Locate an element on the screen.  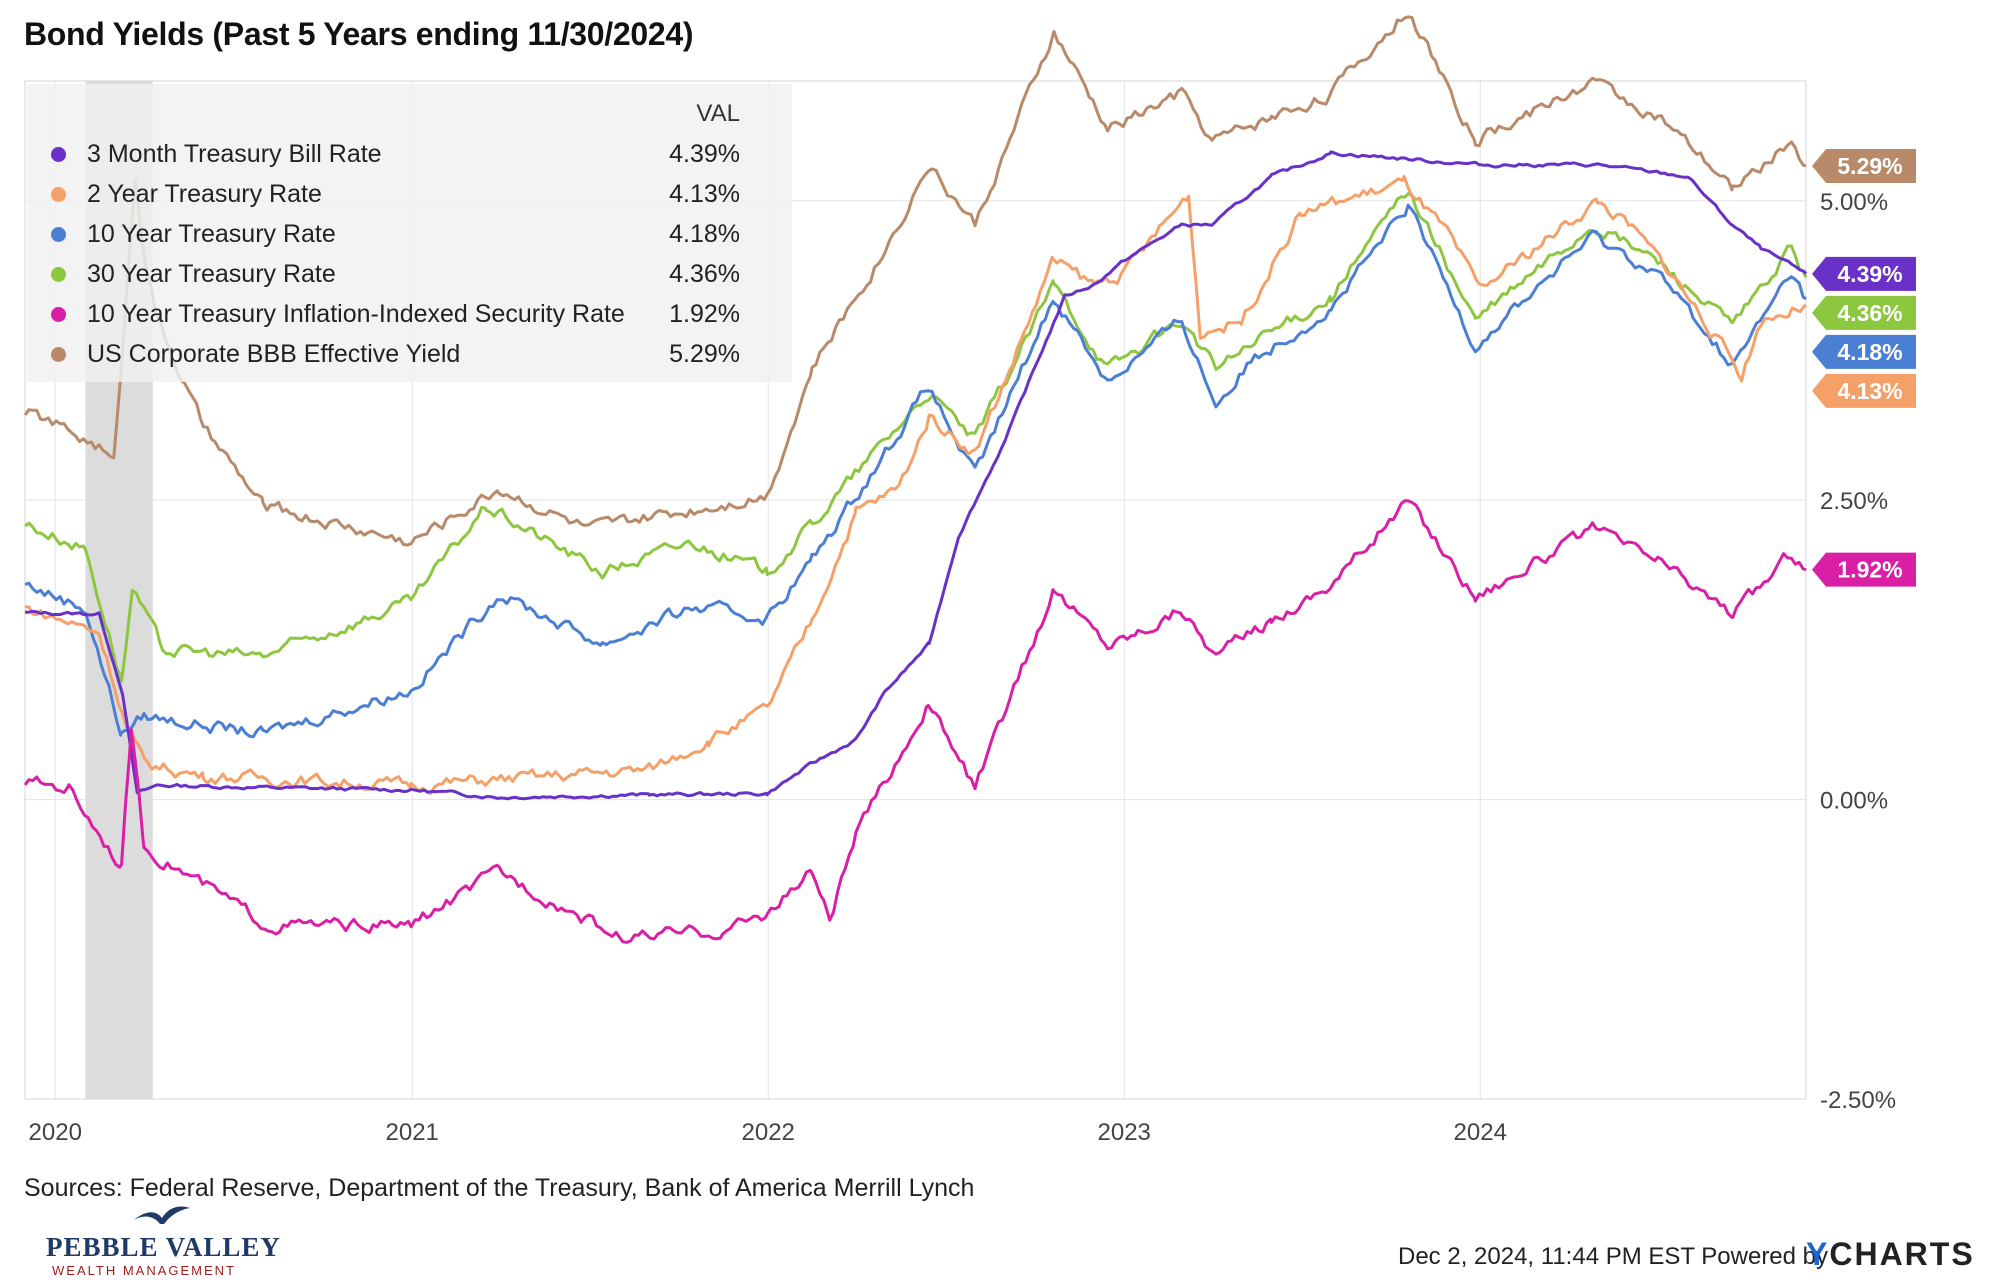
legend-series-name: 30 Year Treasury Rate is located at coordinates (211, 274).